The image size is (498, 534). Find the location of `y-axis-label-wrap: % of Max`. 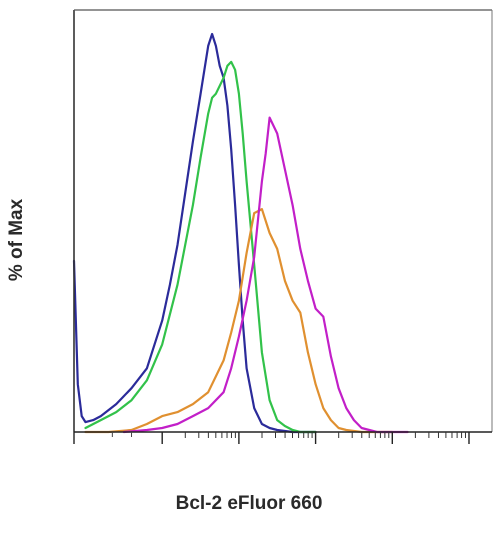

y-axis-label-wrap: % of Max is located at coordinates (17, 240).